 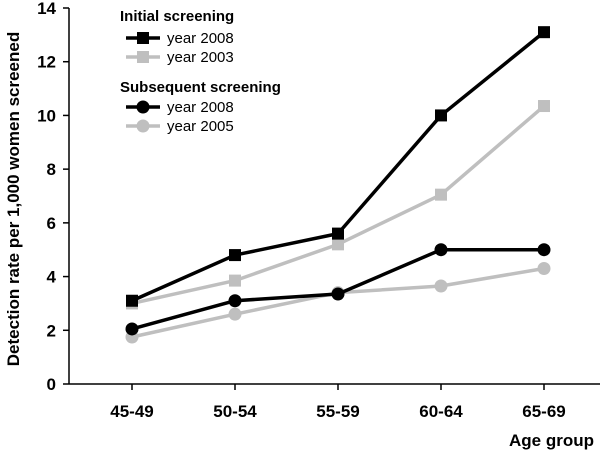 I want to click on y-tick-label: 4, so click(x=52, y=277).